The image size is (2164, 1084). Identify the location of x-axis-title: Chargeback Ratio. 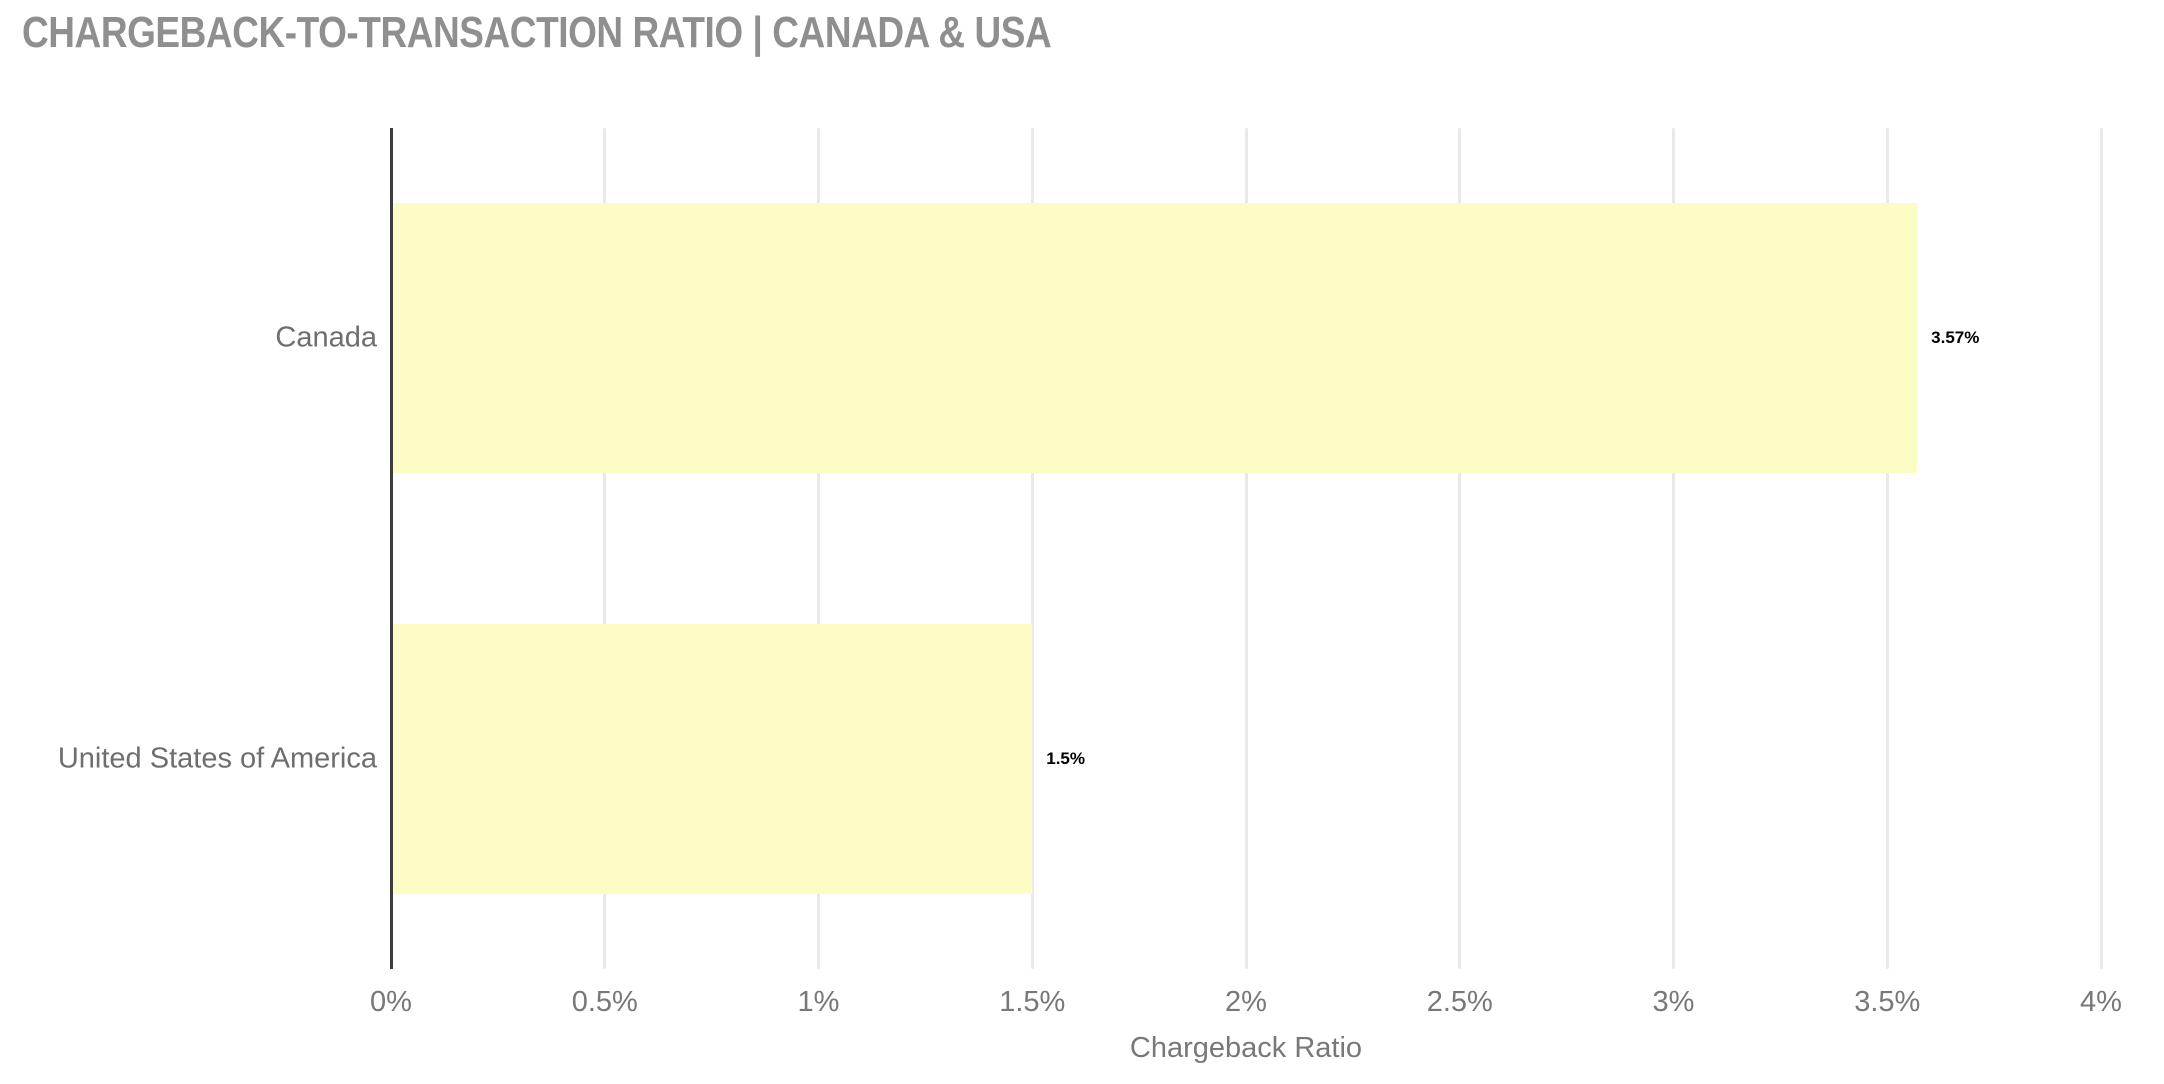
(1246, 1048).